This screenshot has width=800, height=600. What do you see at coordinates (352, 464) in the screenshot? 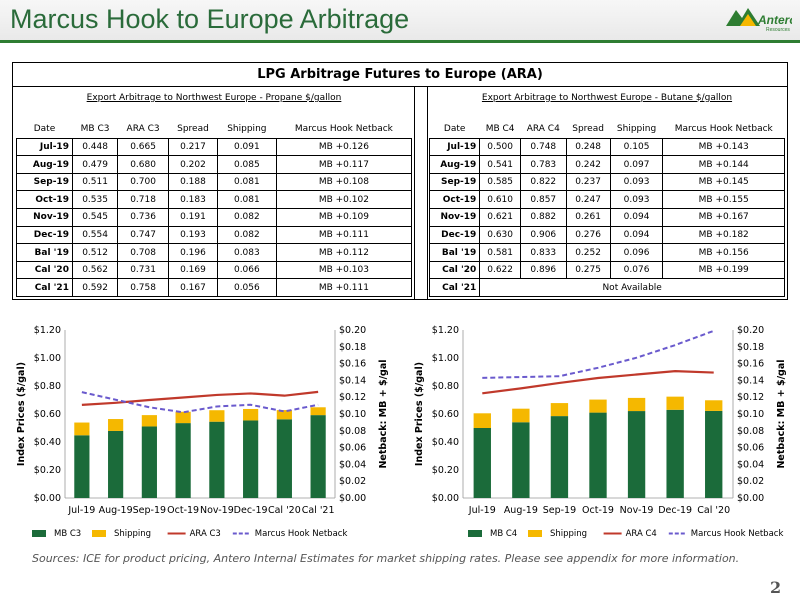
I see `y2-tick-label: $0.04` at bounding box center [352, 464].